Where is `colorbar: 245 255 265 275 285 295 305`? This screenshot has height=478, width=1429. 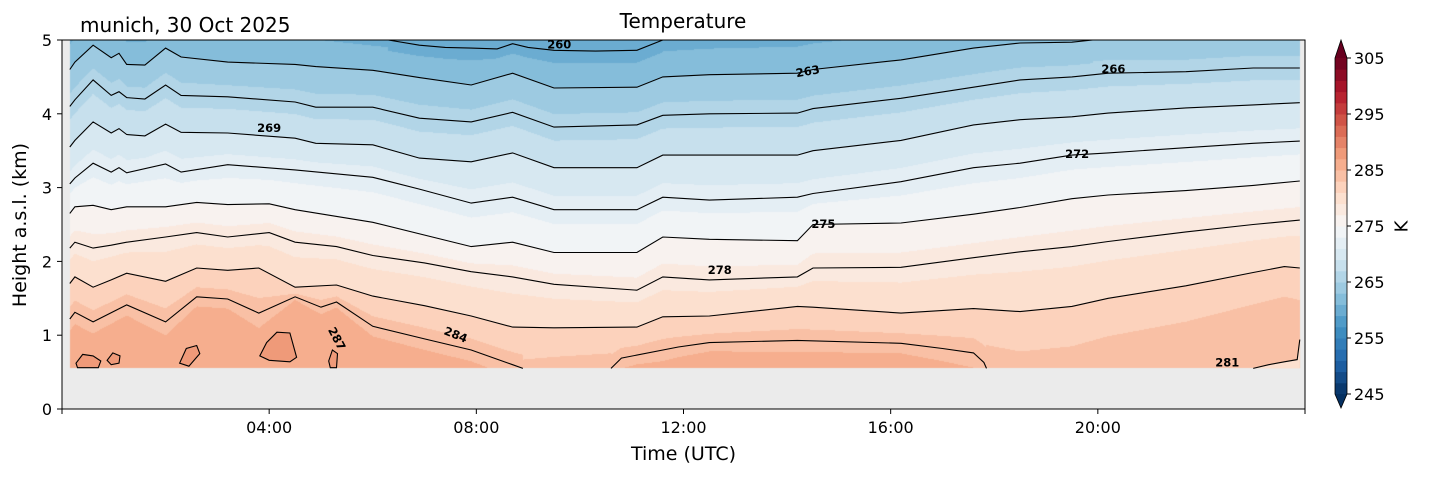
colorbar: 245 255 265 275 285 295 305 is located at coordinates (1359, 224).